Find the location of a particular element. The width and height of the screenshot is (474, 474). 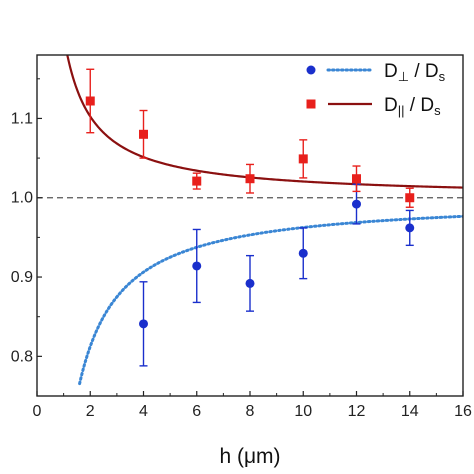

x-tick-label: 8 is located at coordinates (250, 411).